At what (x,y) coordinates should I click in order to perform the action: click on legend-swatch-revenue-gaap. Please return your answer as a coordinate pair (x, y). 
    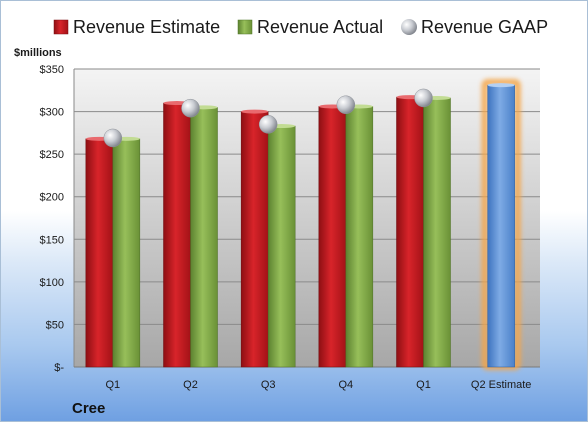
    Looking at the image, I should click on (409, 27).